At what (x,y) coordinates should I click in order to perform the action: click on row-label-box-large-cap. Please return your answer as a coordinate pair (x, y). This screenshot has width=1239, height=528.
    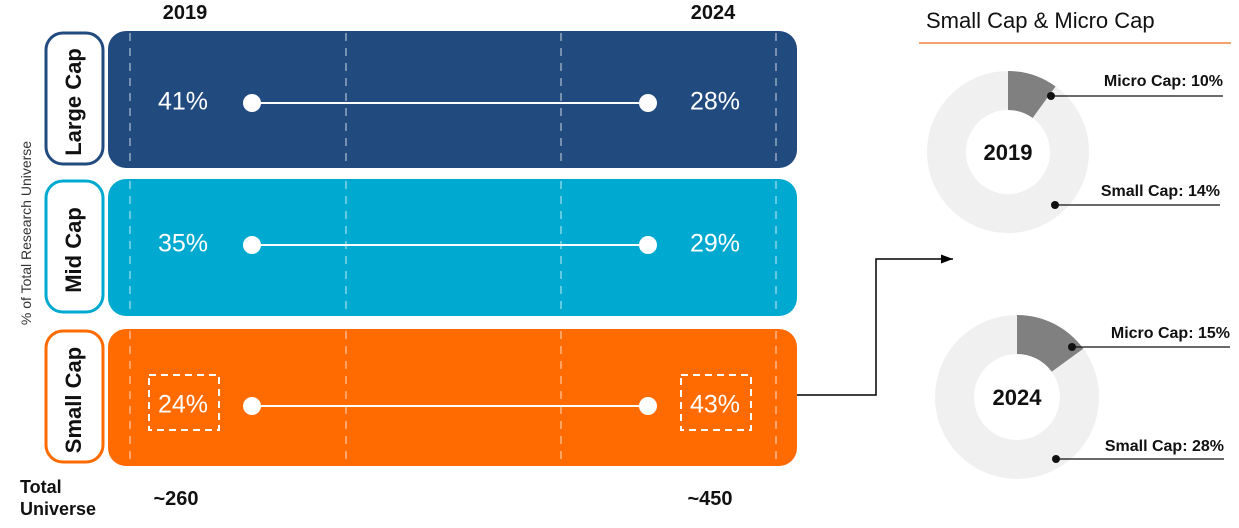
    Looking at the image, I should click on (74, 98).